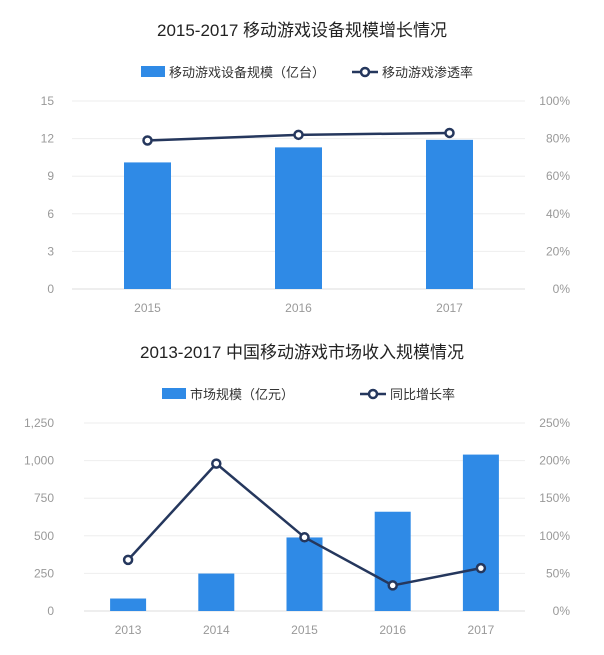 This screenshot has height=655, width=604. I want to click on bar-2013, so click(128, 604).